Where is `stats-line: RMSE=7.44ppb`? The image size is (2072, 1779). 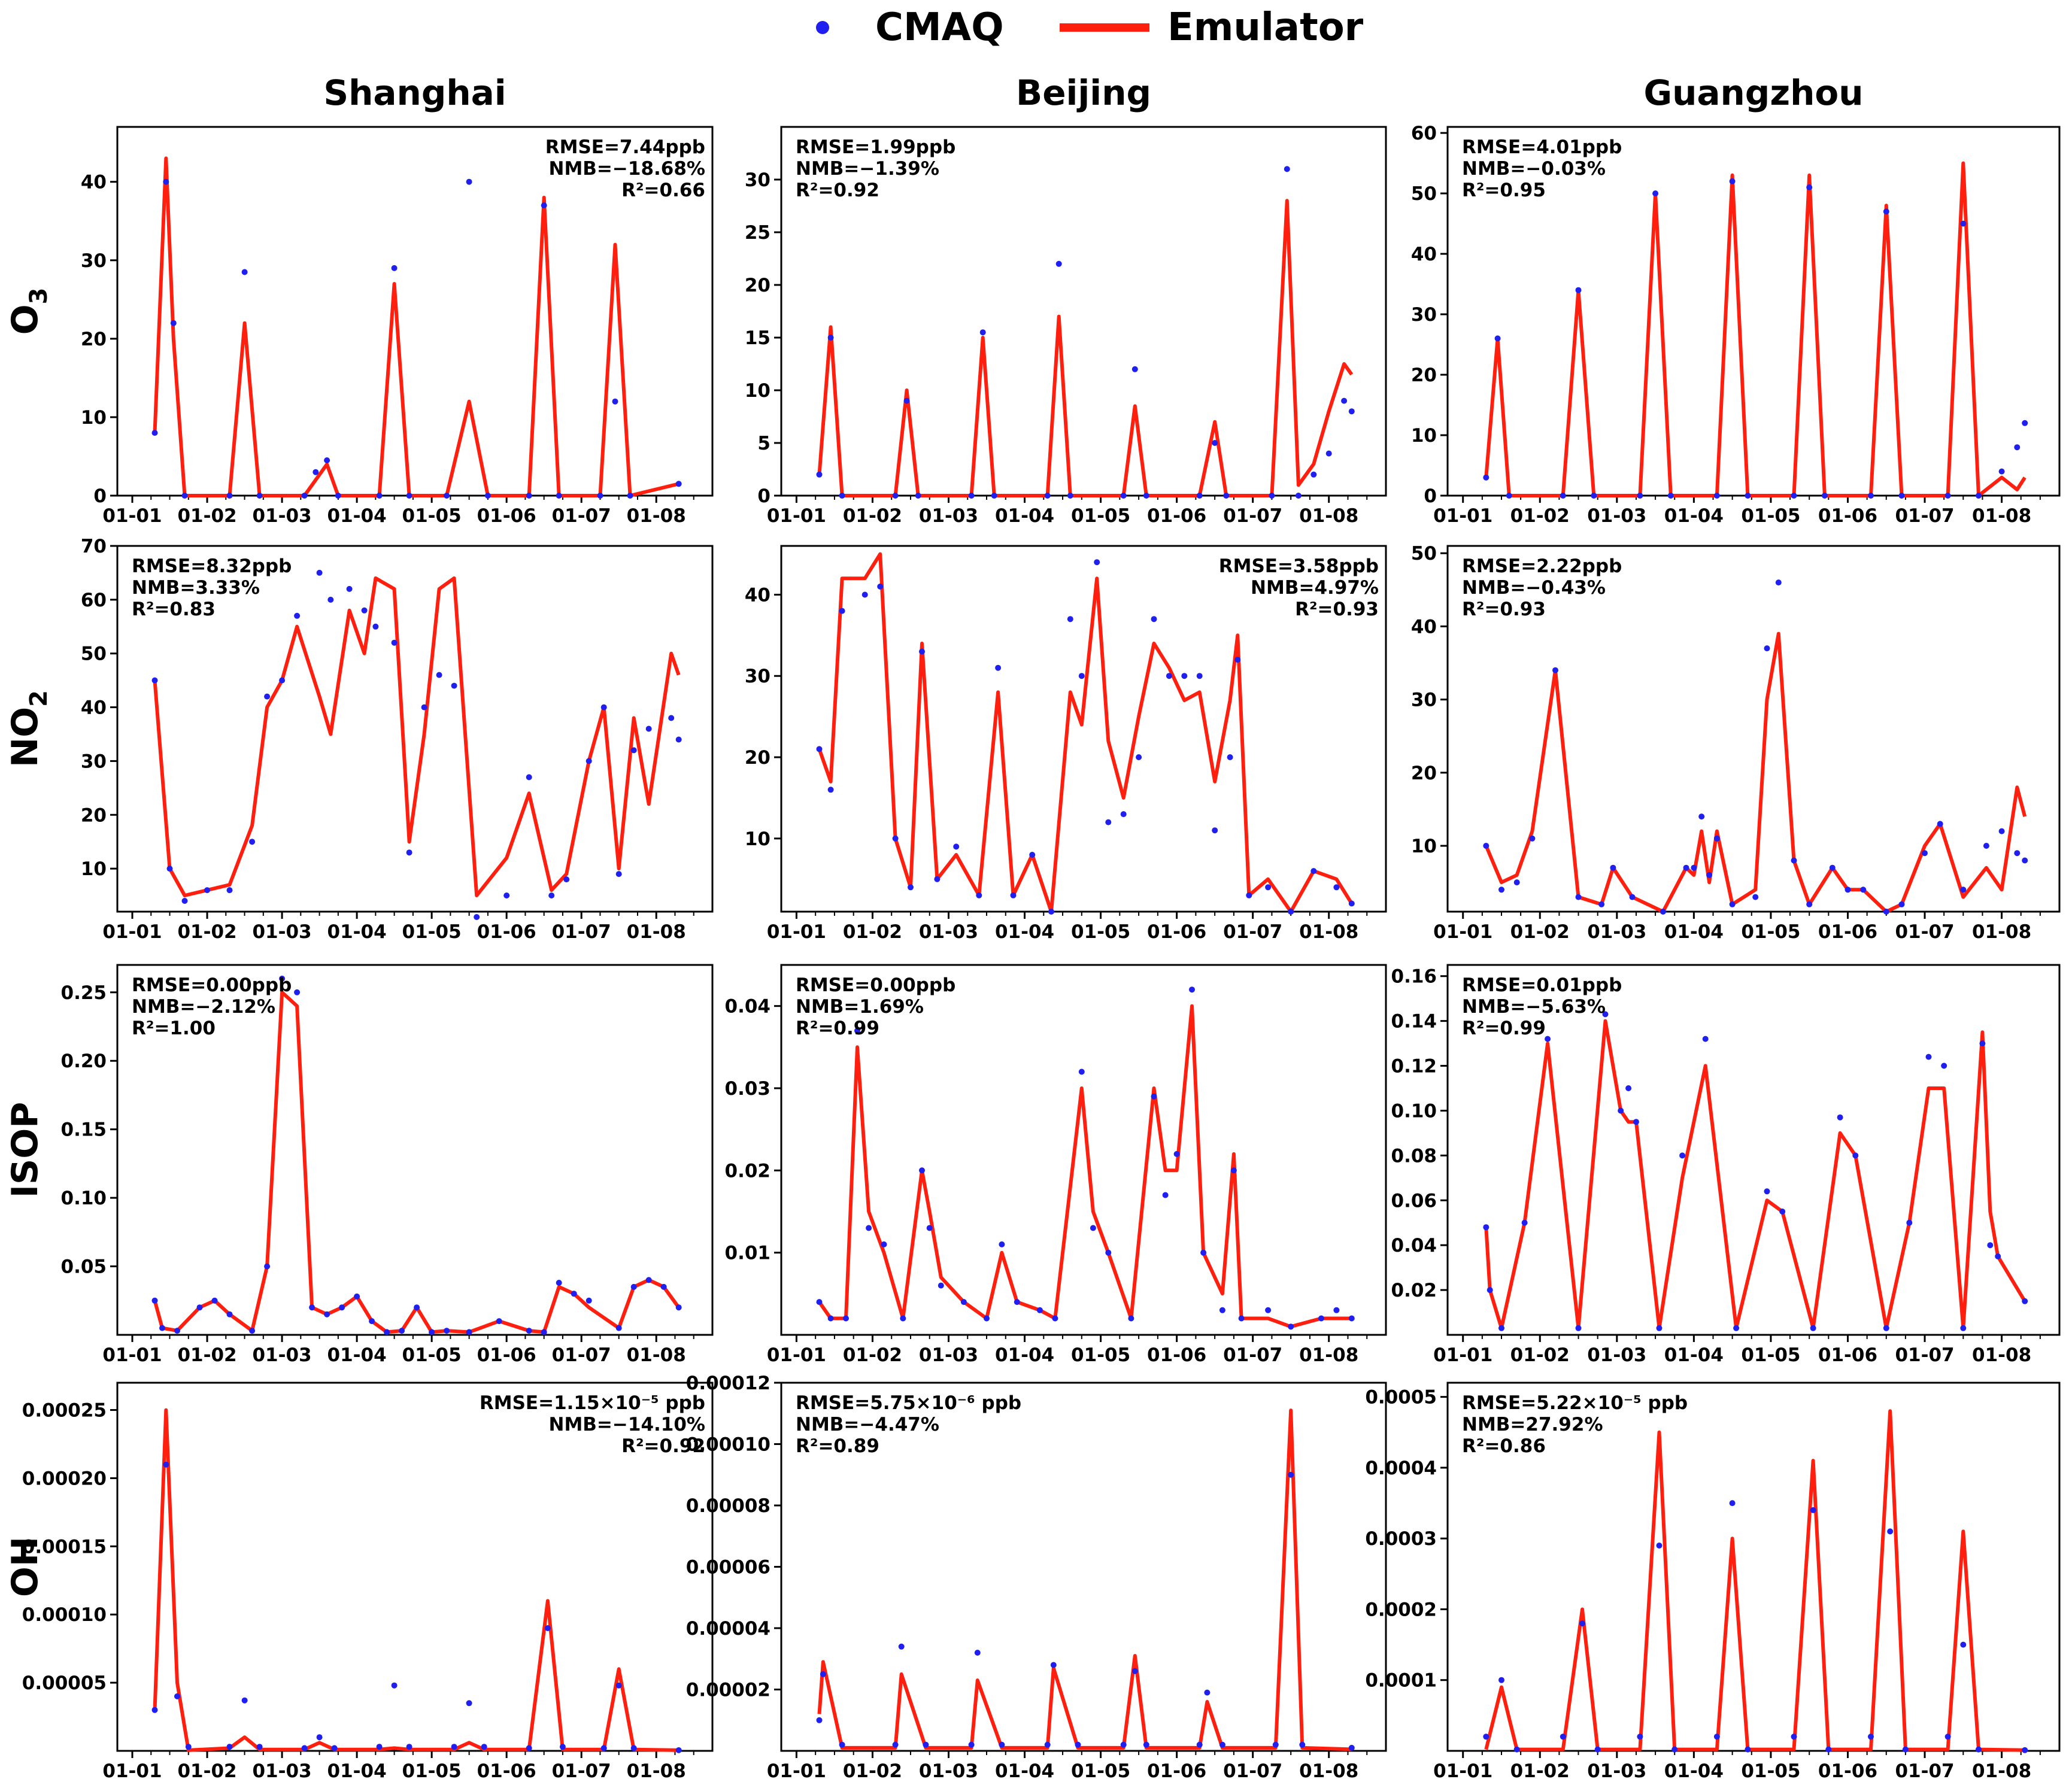 stats-line: RMSE=7.44ppb is located at coordinates (625, 147).